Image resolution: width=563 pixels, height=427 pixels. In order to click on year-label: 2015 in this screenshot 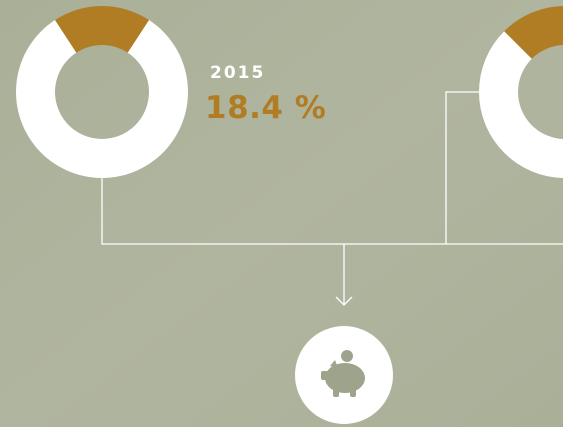, I will do `click(237, 73)`.